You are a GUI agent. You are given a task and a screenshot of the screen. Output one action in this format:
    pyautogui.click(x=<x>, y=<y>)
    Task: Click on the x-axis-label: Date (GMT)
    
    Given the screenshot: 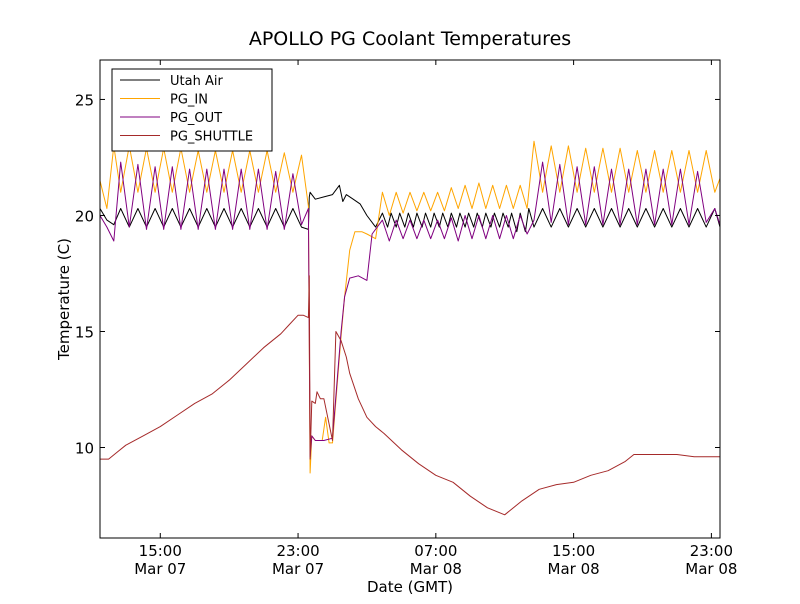 What is the action you would take?
    pyautogui.click(x=410, y=587)
    